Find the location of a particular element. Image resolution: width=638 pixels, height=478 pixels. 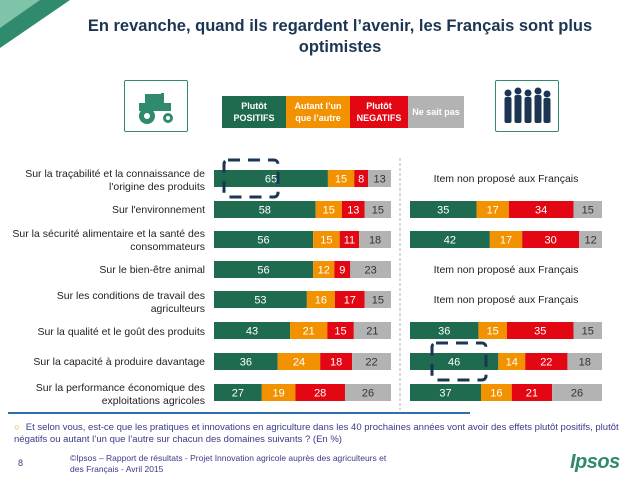

page-number: 8 is located at coordinates (21, 463).